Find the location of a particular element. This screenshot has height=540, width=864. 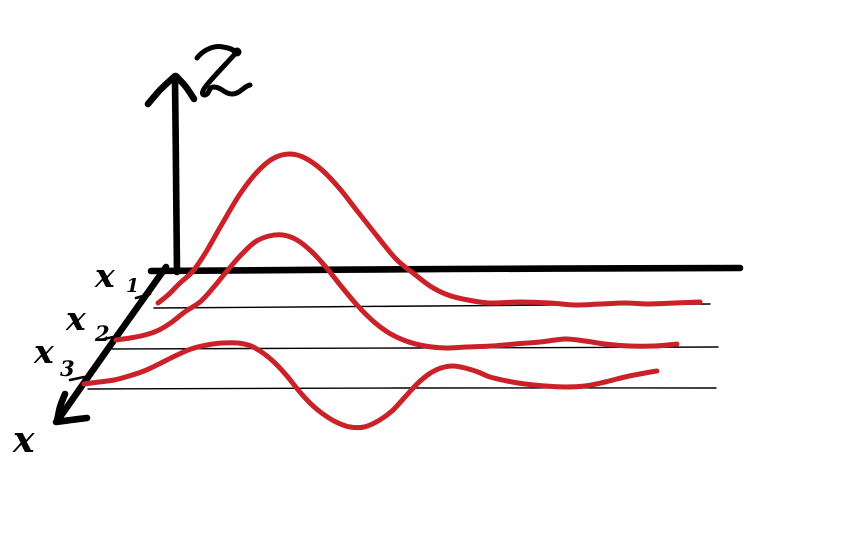

horizontal-axis is located at coordinates (445, 269).